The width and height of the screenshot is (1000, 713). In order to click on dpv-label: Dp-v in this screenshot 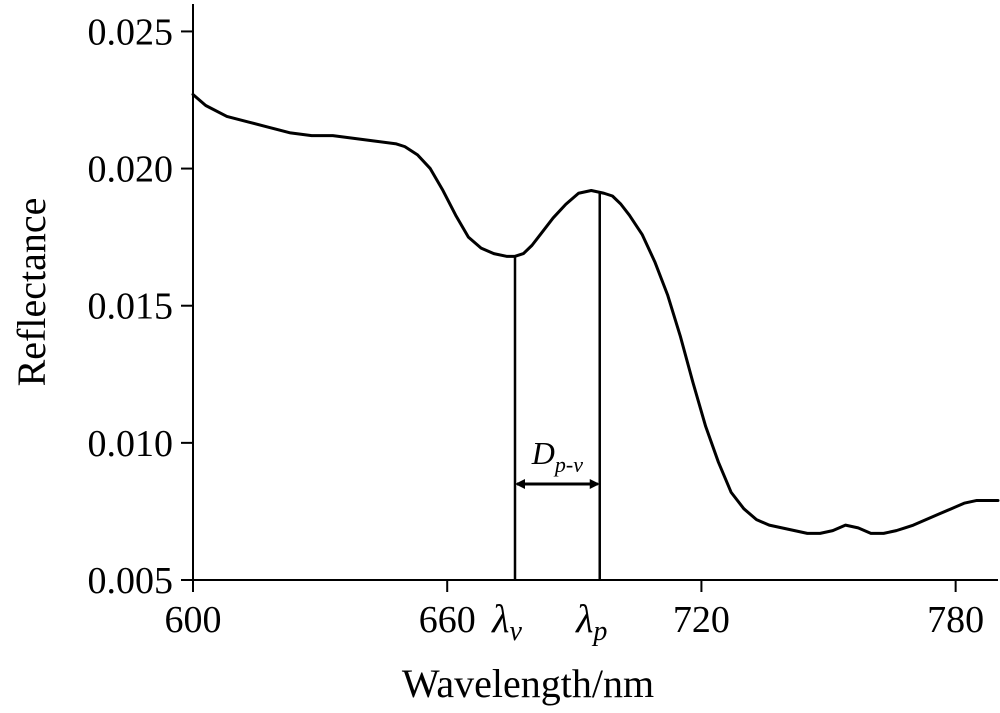, I will do `click(557, 456)`.